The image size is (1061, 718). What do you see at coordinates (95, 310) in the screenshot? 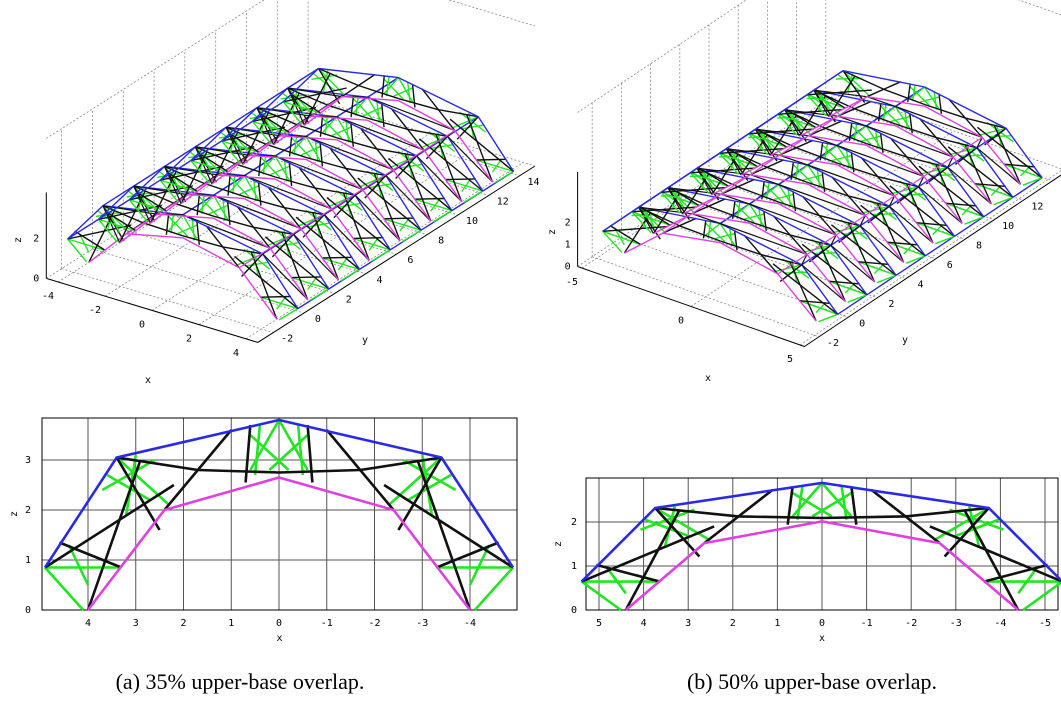
I see `x-tick-label: -2` at bounding box center [95, 310].